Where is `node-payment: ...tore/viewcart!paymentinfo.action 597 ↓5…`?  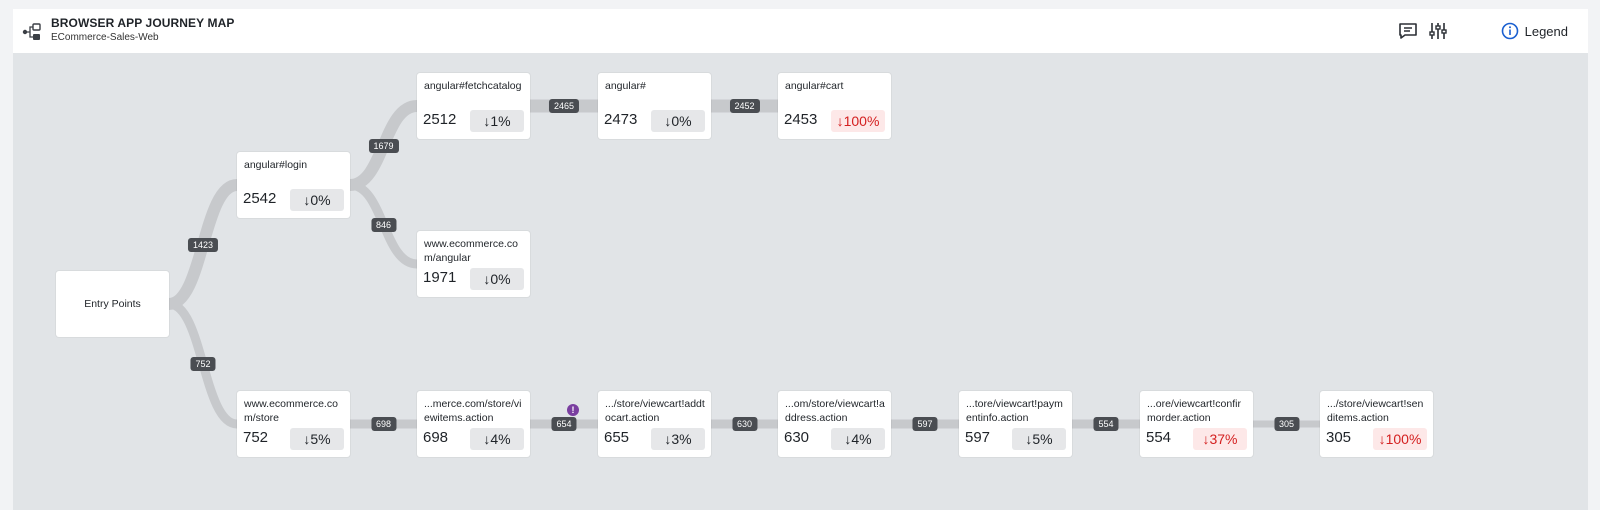 node-payment: ...tore/viewcart!paymentinfo.action 597 ↓5… is located at coordinates (1015, 424).